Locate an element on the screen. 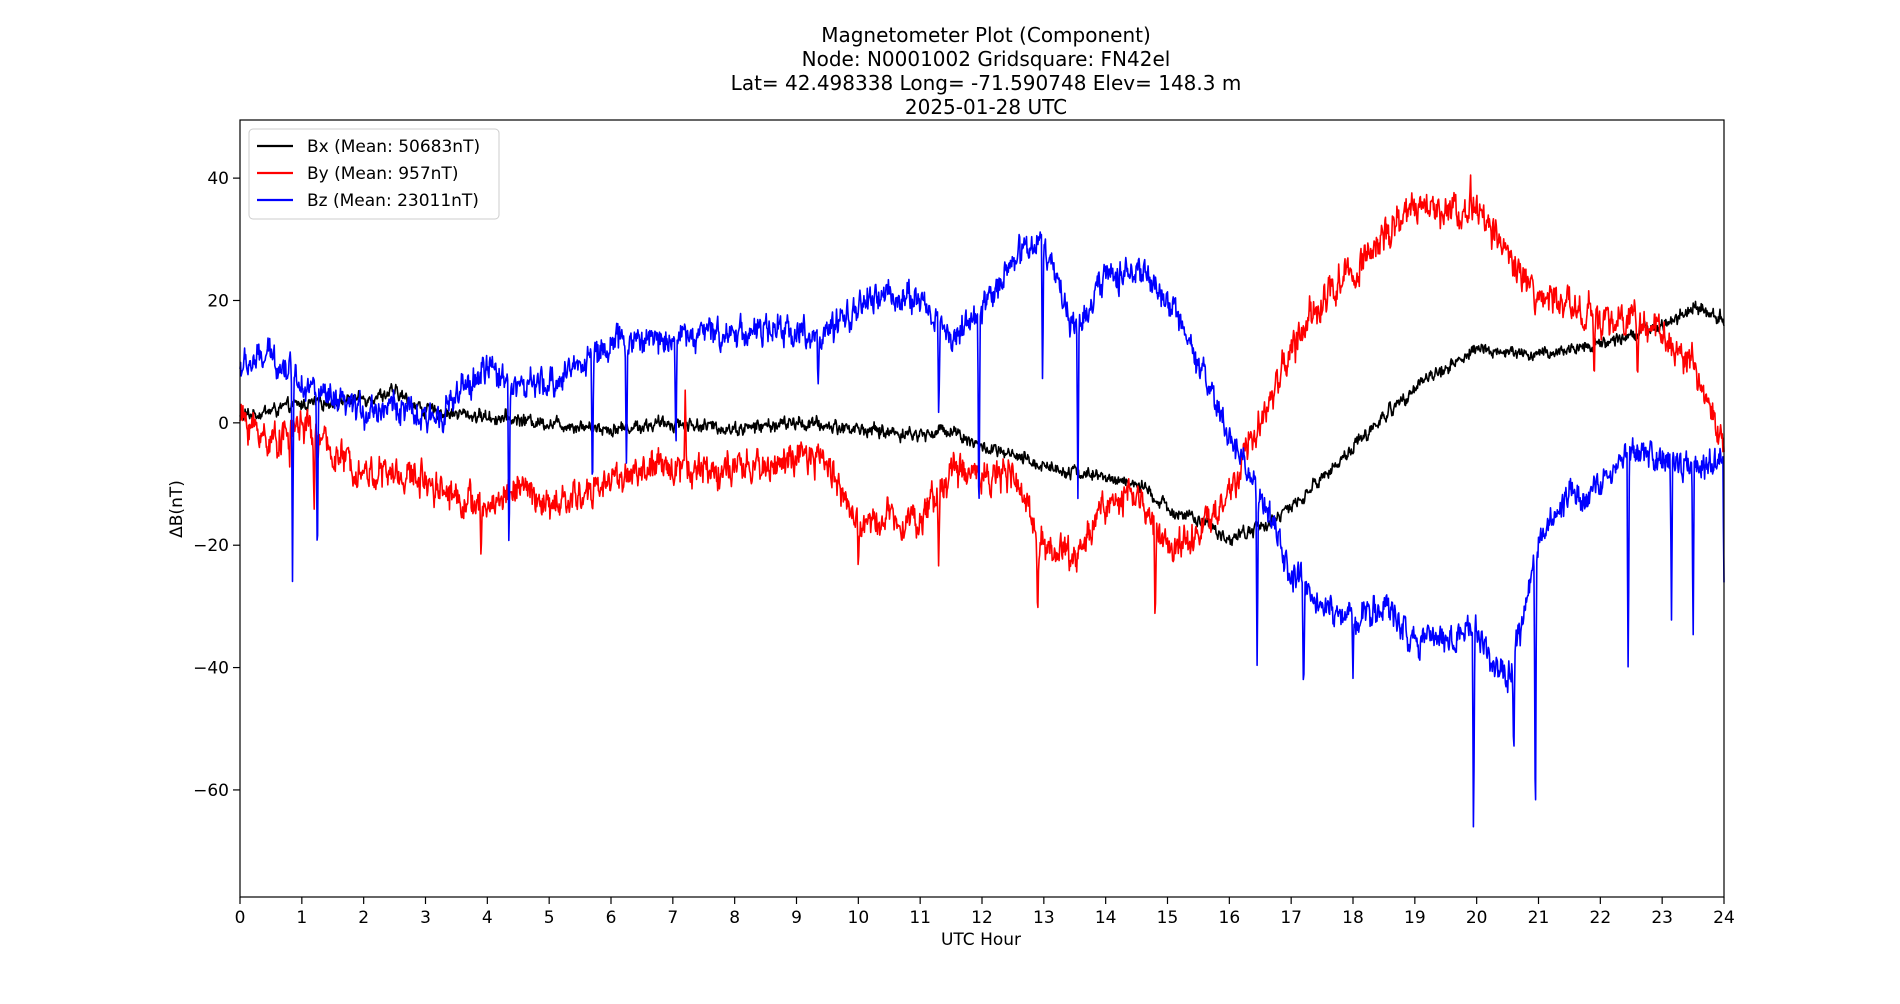  y-axis-label: ΔB(nT) is located at coordinates (177, 509).